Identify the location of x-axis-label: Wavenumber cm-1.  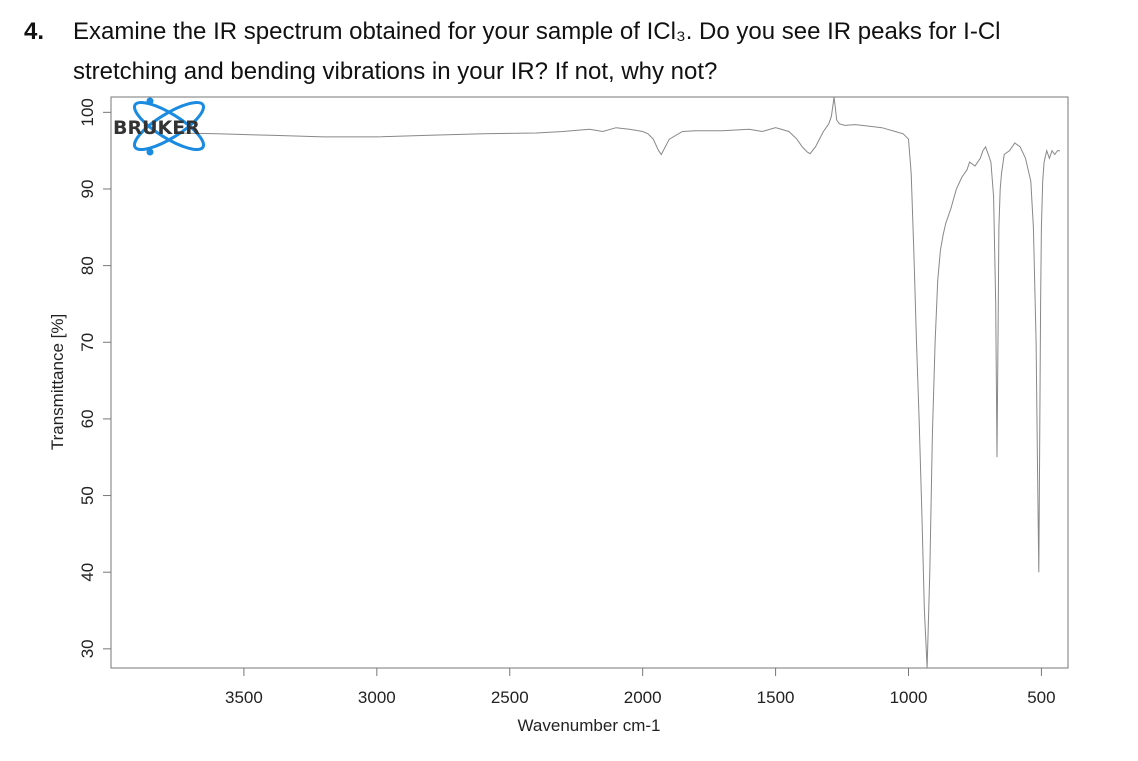
(589, 725).